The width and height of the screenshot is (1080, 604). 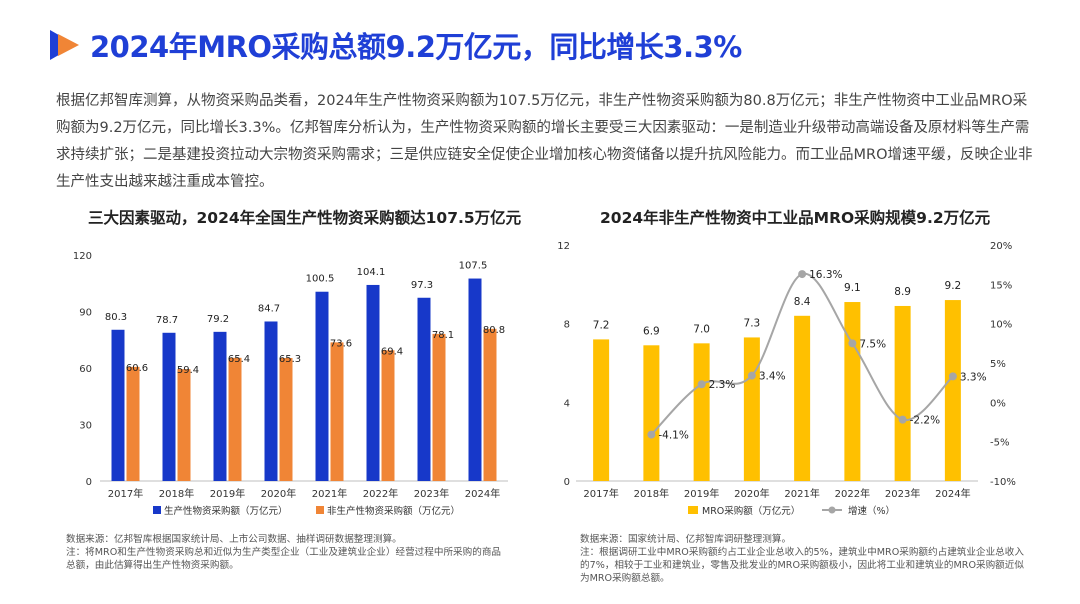 What do you see at coordinates (89, 482) in the screenshot?
I see `y-tick-label: 0` at bounding box center [89, 482].